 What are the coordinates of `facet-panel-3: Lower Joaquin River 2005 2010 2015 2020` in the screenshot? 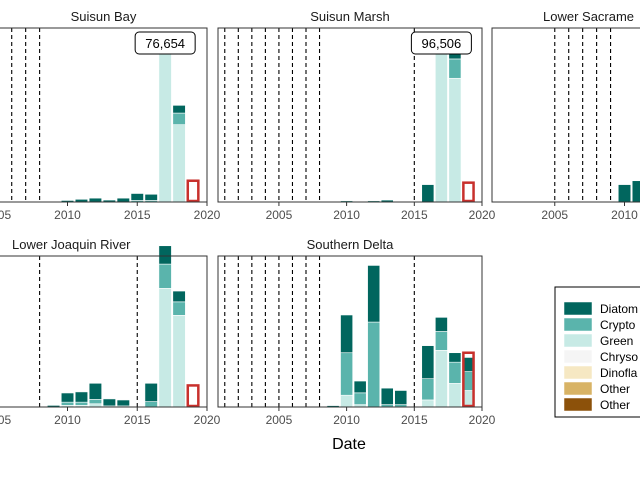 It's located at (110, 332).